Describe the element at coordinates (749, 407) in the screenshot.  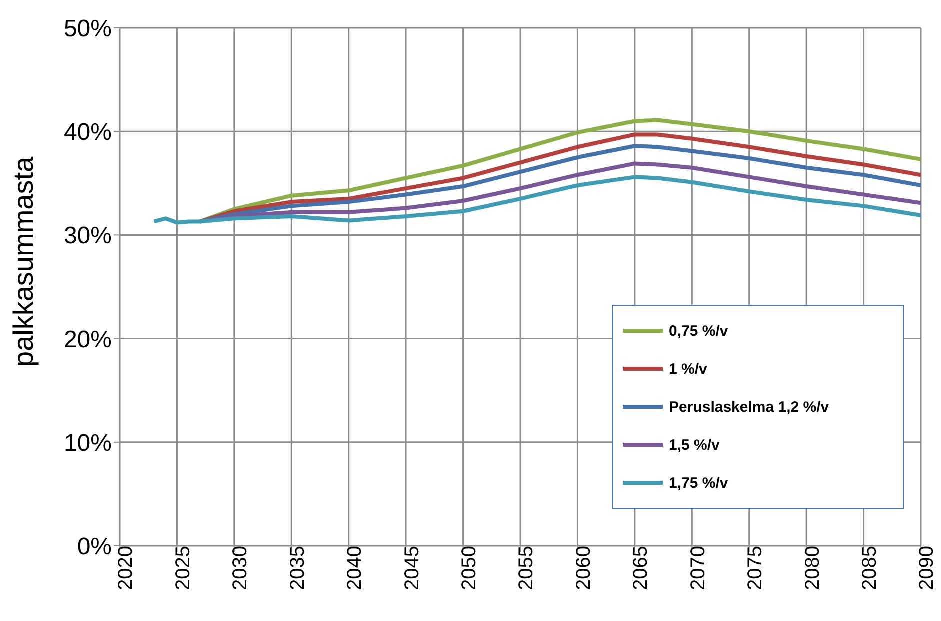
I see `legend-label: Peruslaskelma 1,2 %/v` at that location.